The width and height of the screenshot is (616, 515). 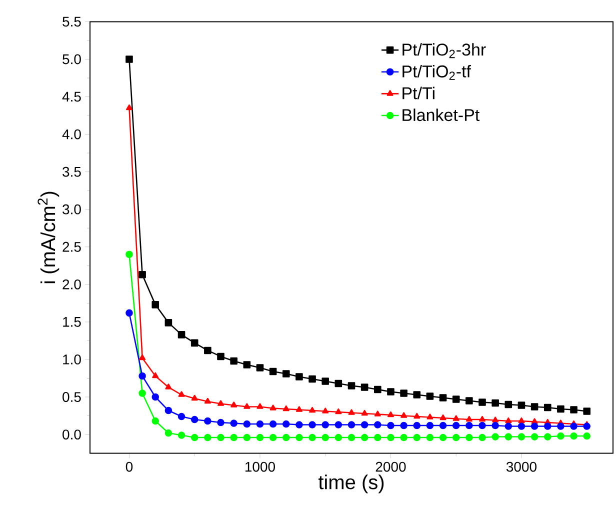 I want to click on y-tick-label: 5.5, so click(x=71, y=21).